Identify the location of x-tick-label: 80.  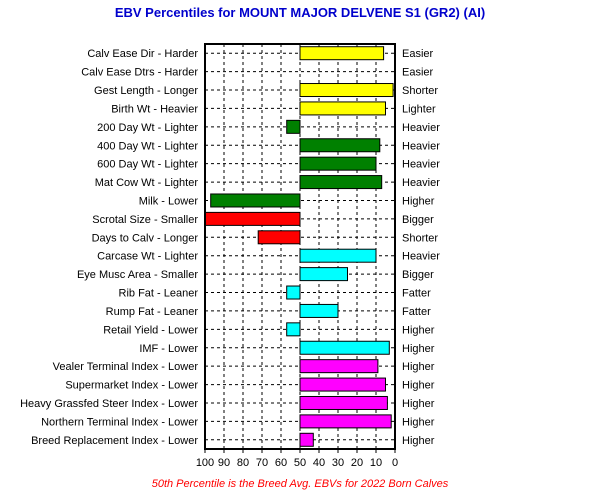
(243, 463).